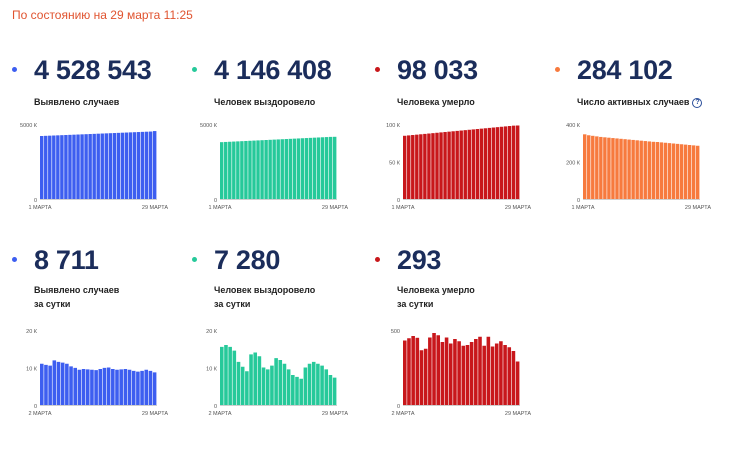 The height and width of the screenshot is (457, 730). What do you see at coordinates (395, 164) in the screenshot?
I see `y-tick-label: 50 К` at bounding box center [395, 164].